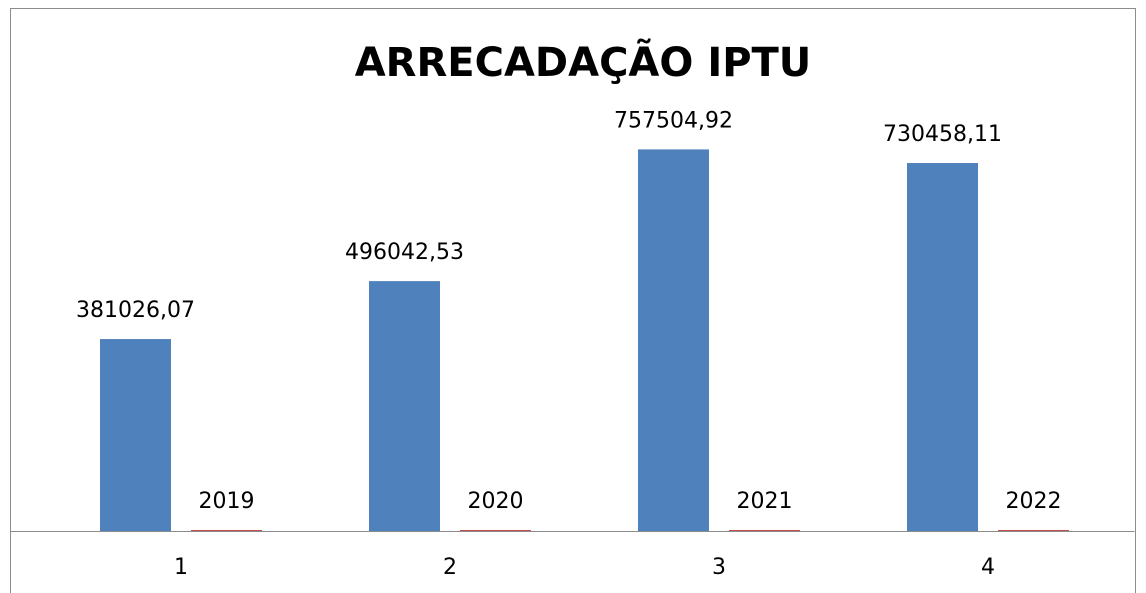 Image resolution: width=1146 pixels, height=593 pixels. Describe the element at coordinates (496, 501) in the screenshot. I see `data-label: 2020` at that location.